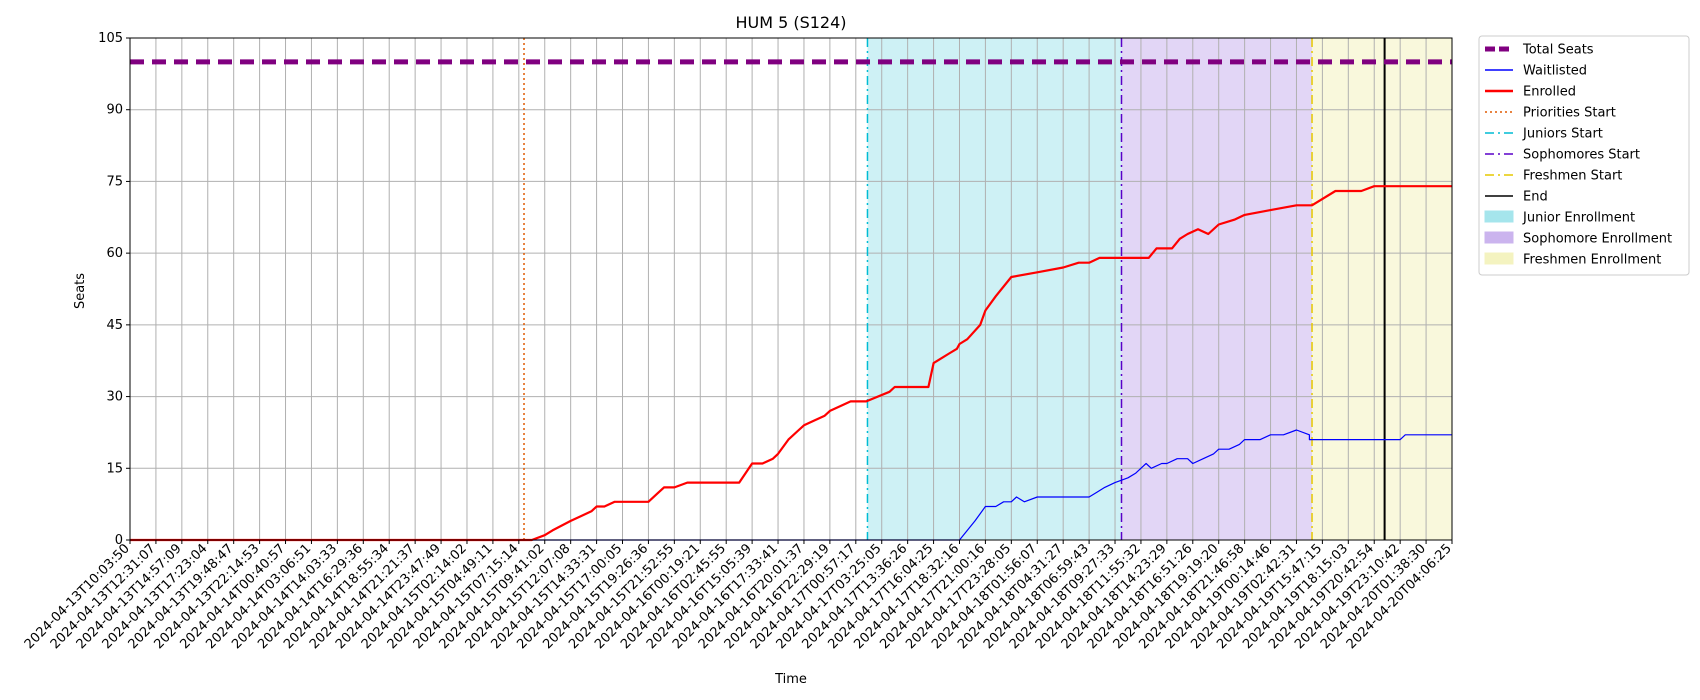 The width and height of the screenshot is (1700, 700). I want to click on legend-box, so click(1584, 155).